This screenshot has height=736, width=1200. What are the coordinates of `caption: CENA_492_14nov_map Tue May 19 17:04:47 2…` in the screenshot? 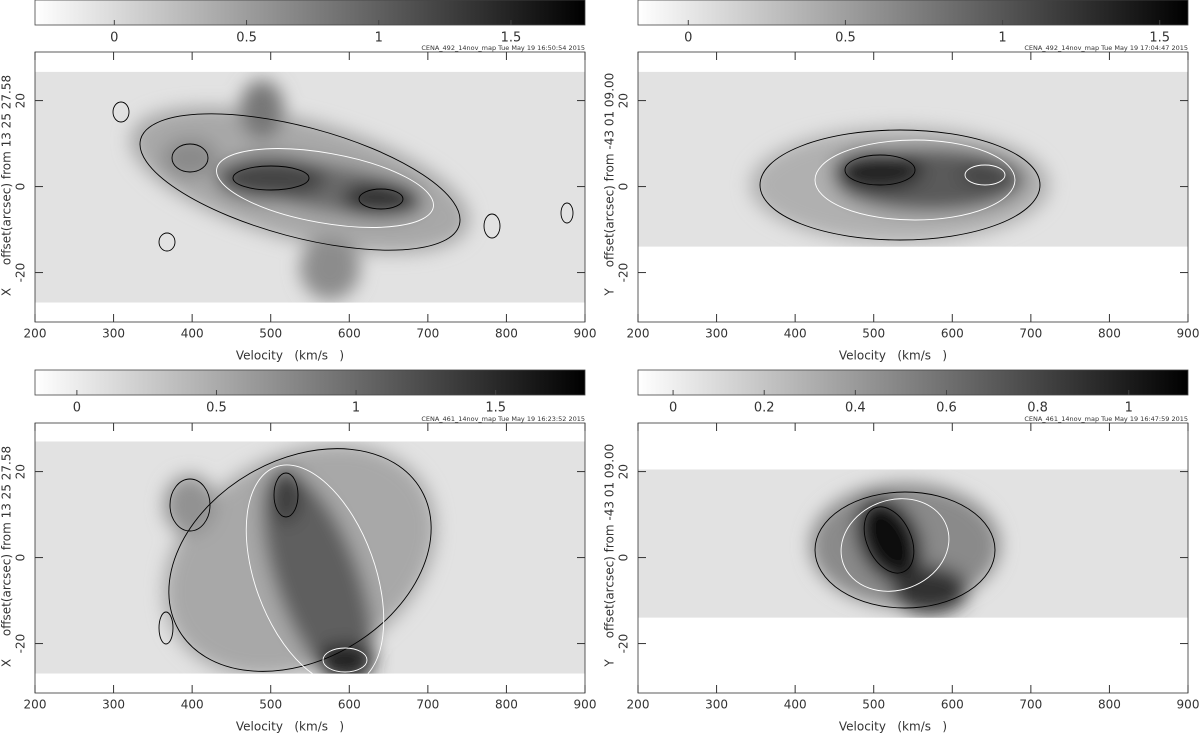 It's located at (1106, 48).